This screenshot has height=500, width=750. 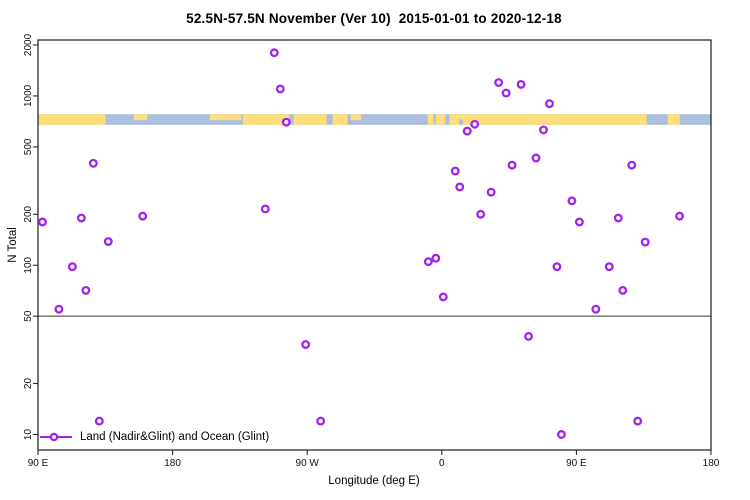 I want to click on x-tick-label: 90 W, so click(x=308, y=463).